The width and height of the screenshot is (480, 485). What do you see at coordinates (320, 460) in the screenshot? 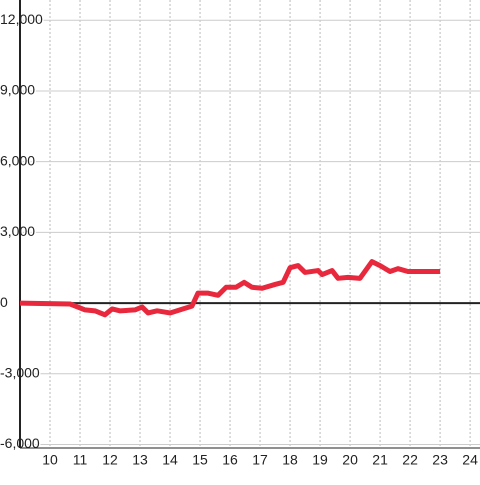
I see `x-tick-label: 19` at bounding box center [320, 460].